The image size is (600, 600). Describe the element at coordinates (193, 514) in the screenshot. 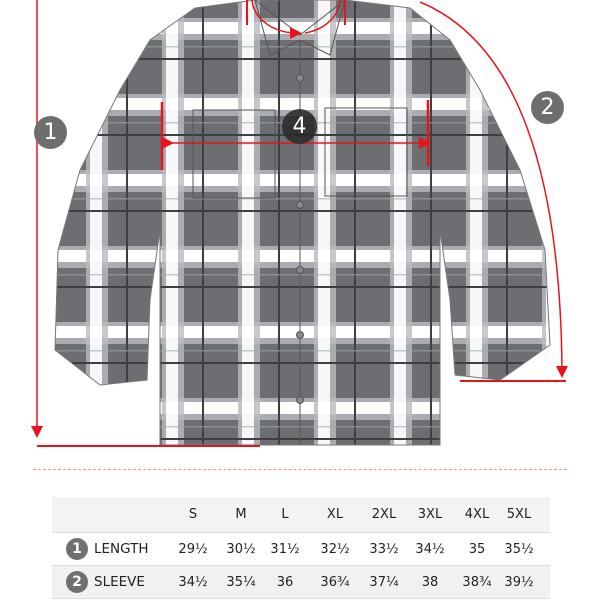

I see `size-header: S` at that location.